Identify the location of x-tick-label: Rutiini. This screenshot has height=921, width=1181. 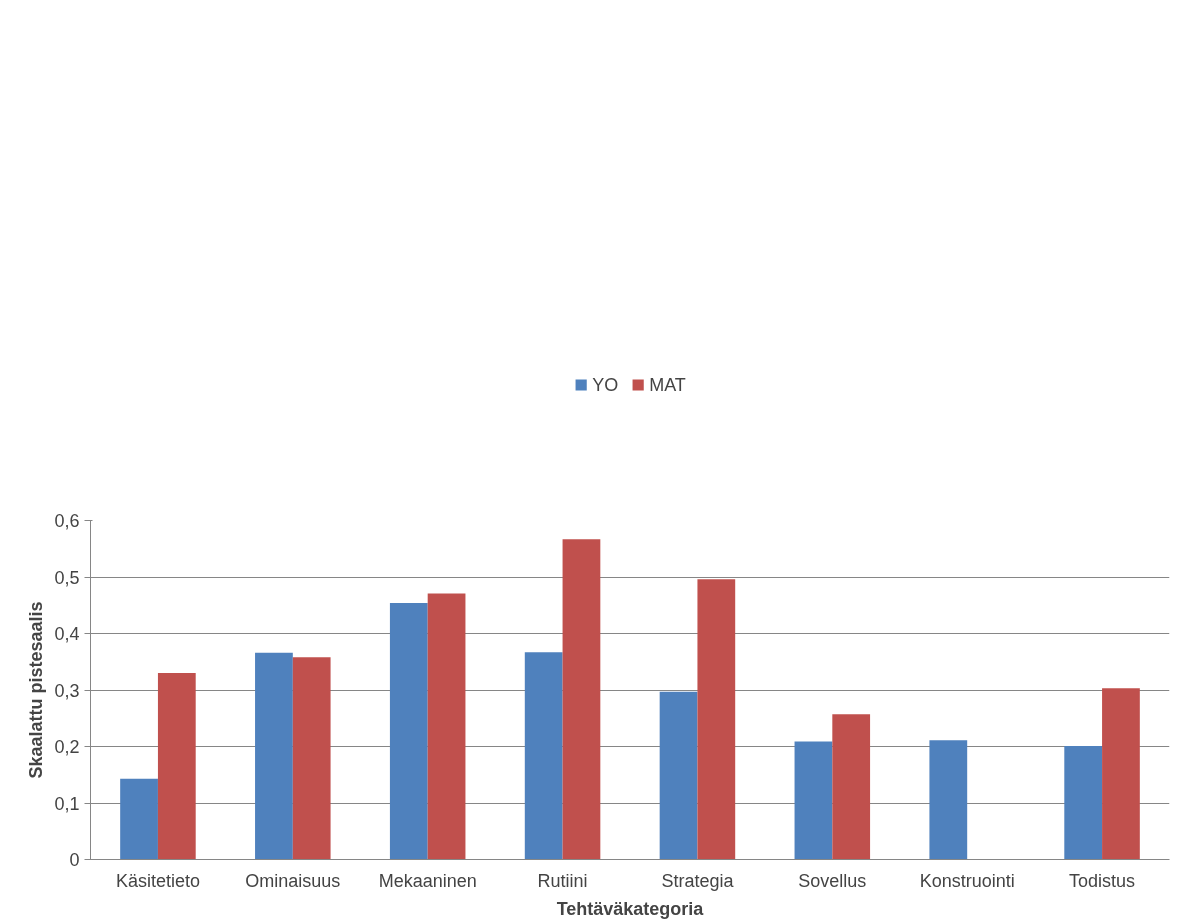
(562, 880).